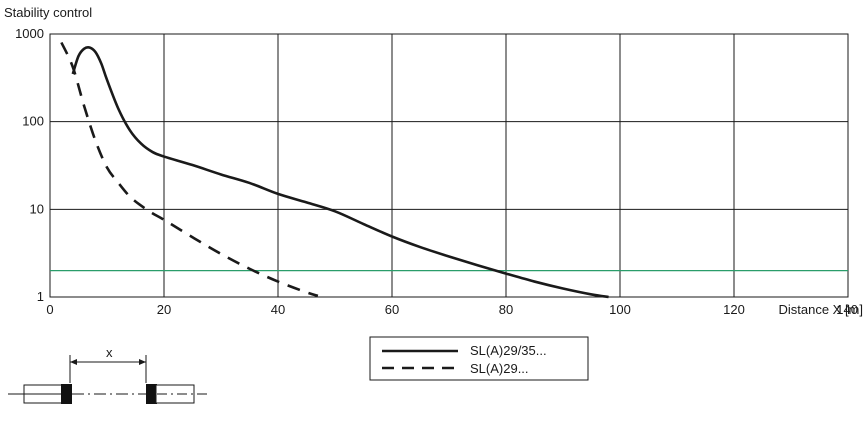  I want to click on arrow-left, so click(73, 362).